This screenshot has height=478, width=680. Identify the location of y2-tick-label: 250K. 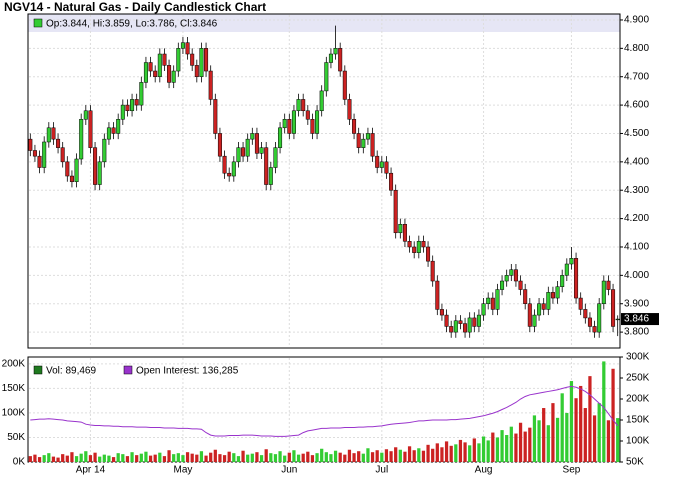
(638, 378).